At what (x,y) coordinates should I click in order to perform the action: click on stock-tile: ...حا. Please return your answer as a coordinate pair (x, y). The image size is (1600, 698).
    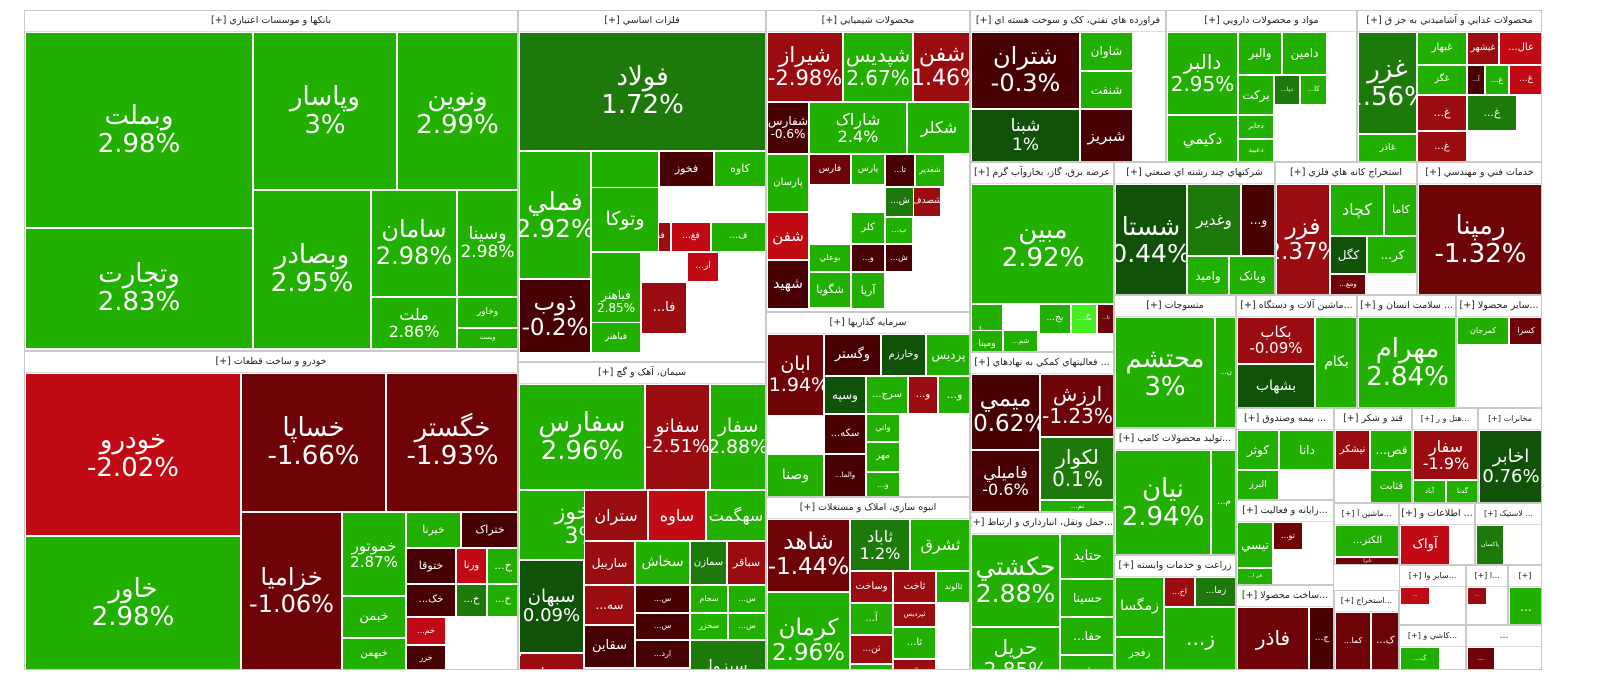
    Looking at the image, I should click on (1086, 662).